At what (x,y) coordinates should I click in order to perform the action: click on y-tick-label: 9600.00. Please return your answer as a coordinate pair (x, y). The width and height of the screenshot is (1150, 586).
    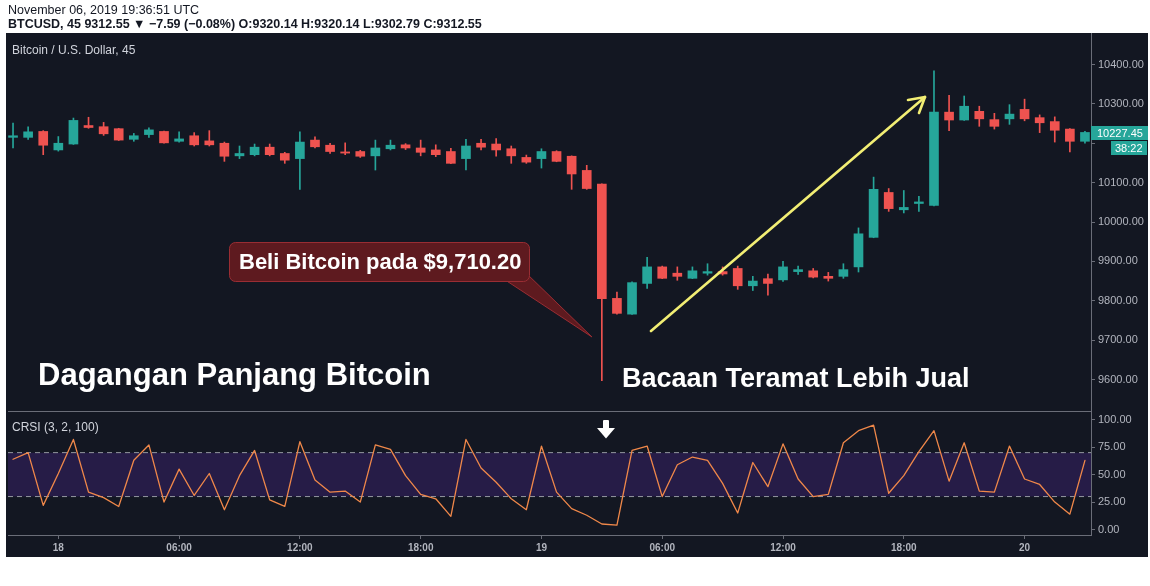
    Looking at the image, I should click on (1118, 378).